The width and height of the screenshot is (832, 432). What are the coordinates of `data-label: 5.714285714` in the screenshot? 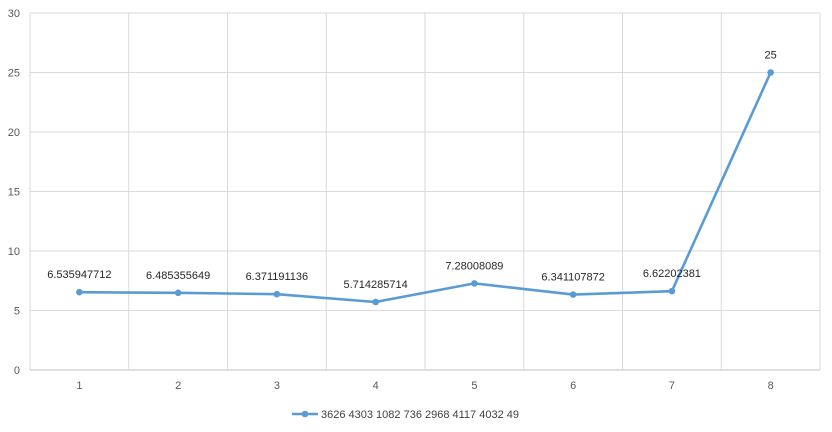 It's located at (376, 285).